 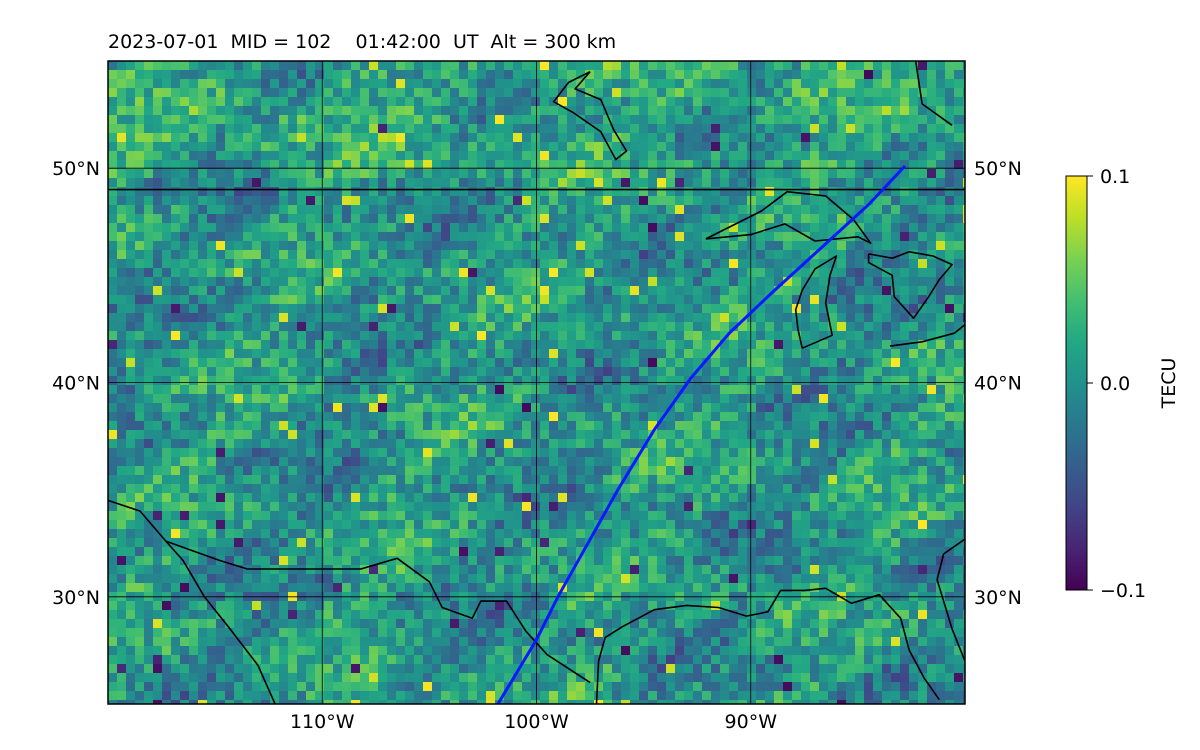 What do you see at coordinates (76, 384) in the screenshot?
I see `lat-tick-label-left: 40°N` at bounding box center [76, 384].